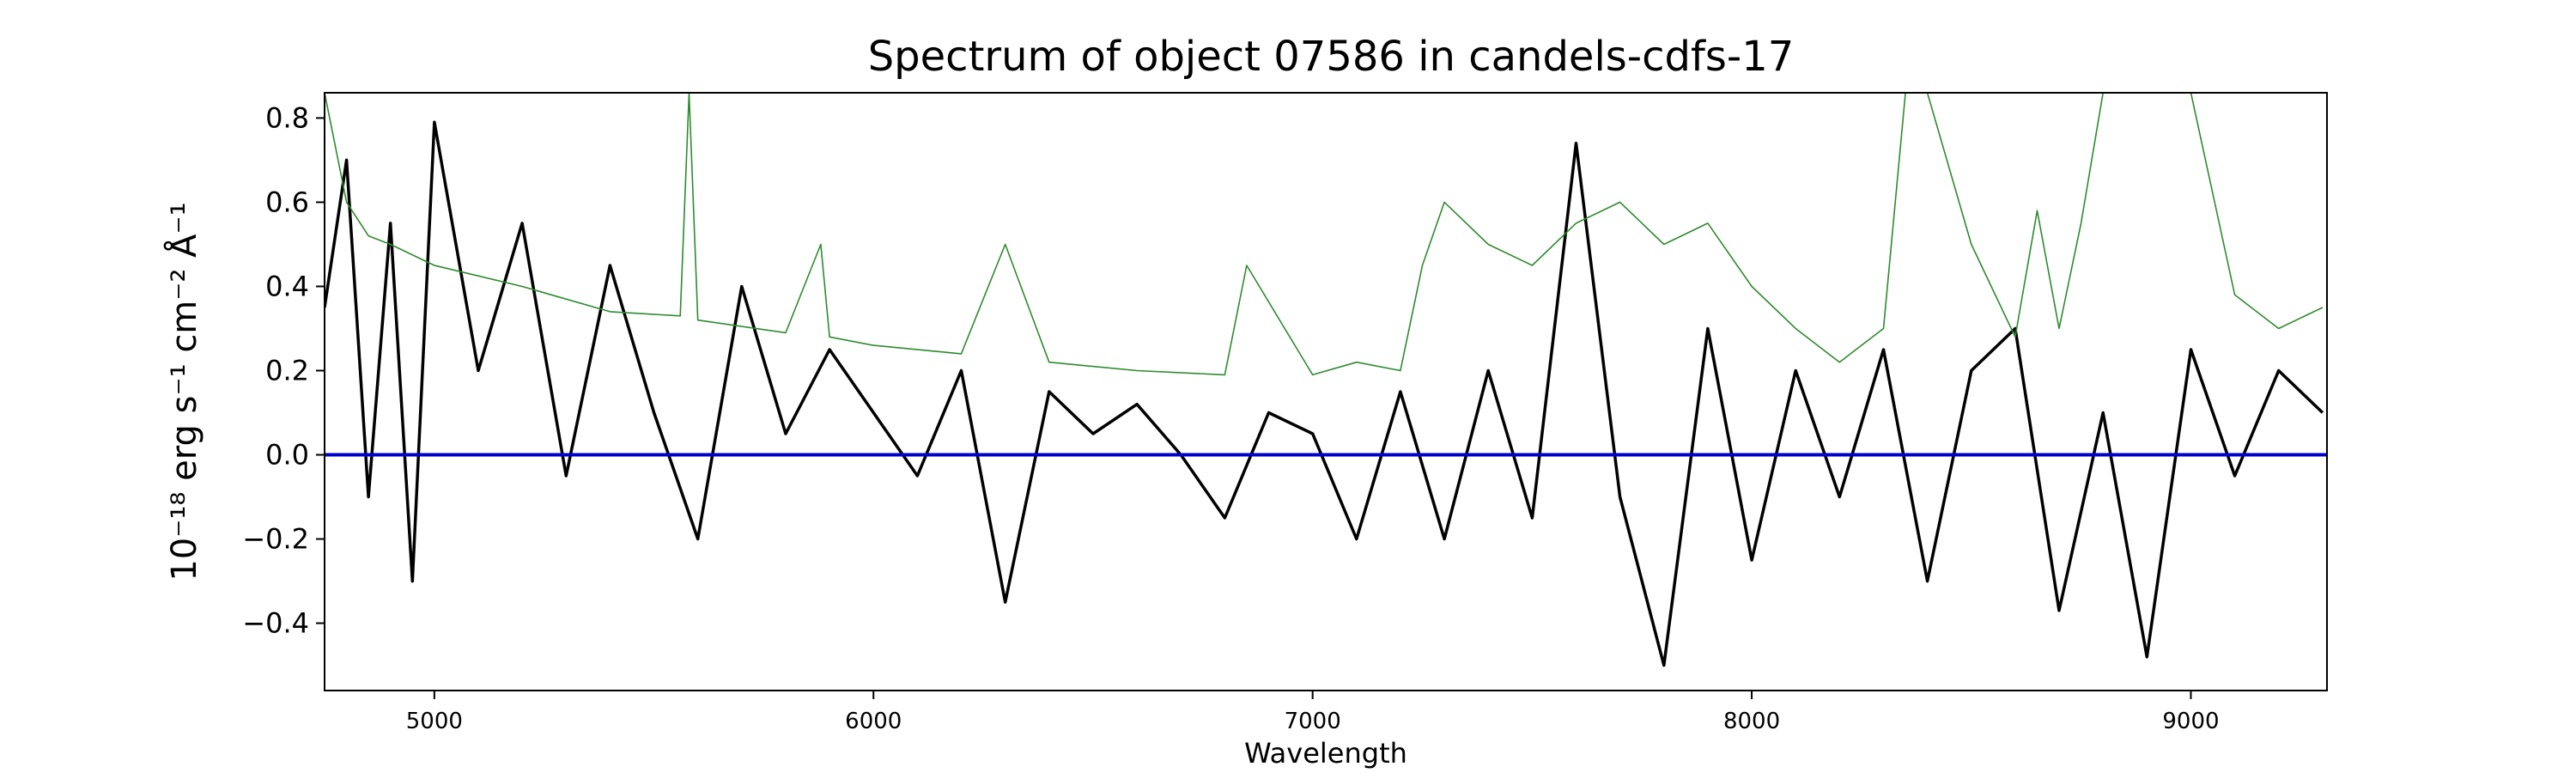  What do you see at coordinates (287, 202) in the screenshot?
I see `y-tick-label: 0.6` at bounding box center [287, 202].